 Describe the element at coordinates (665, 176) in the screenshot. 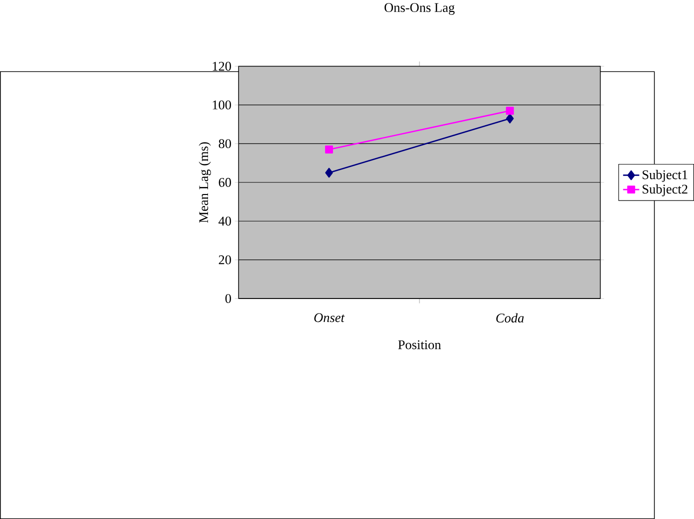

I see `legend-label: Subject1` at that location.